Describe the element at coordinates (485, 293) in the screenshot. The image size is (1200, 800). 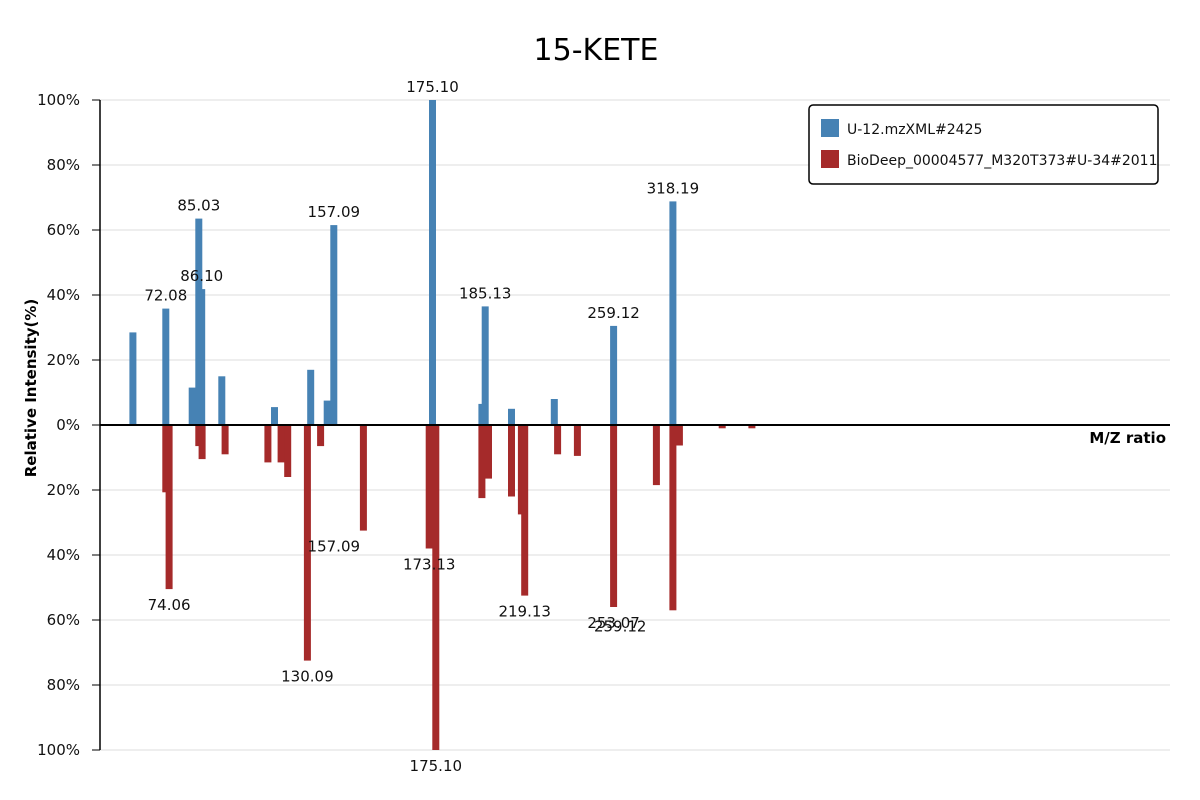
I see `peak-label: 185.13` at that location.